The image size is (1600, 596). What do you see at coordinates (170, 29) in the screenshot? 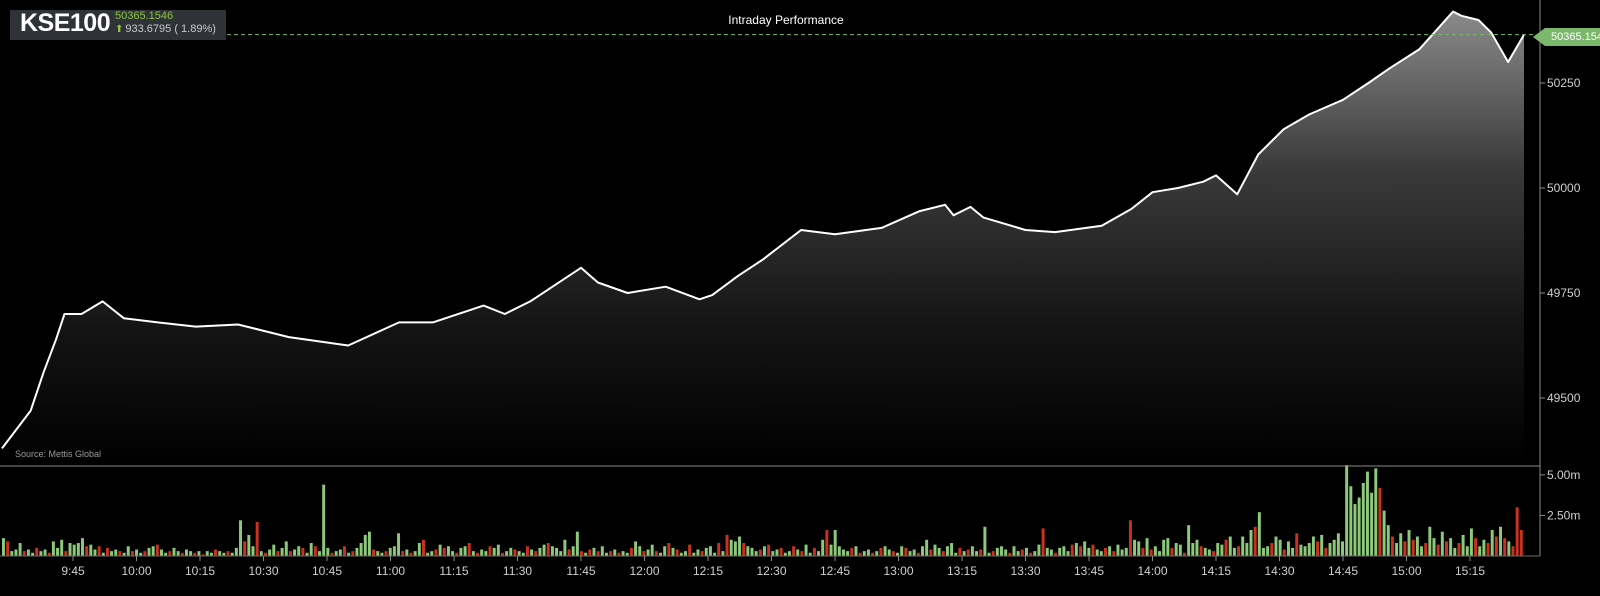
I see `change-value: 933.6795 ( 1.89%)` at bounding box center [170, 29].